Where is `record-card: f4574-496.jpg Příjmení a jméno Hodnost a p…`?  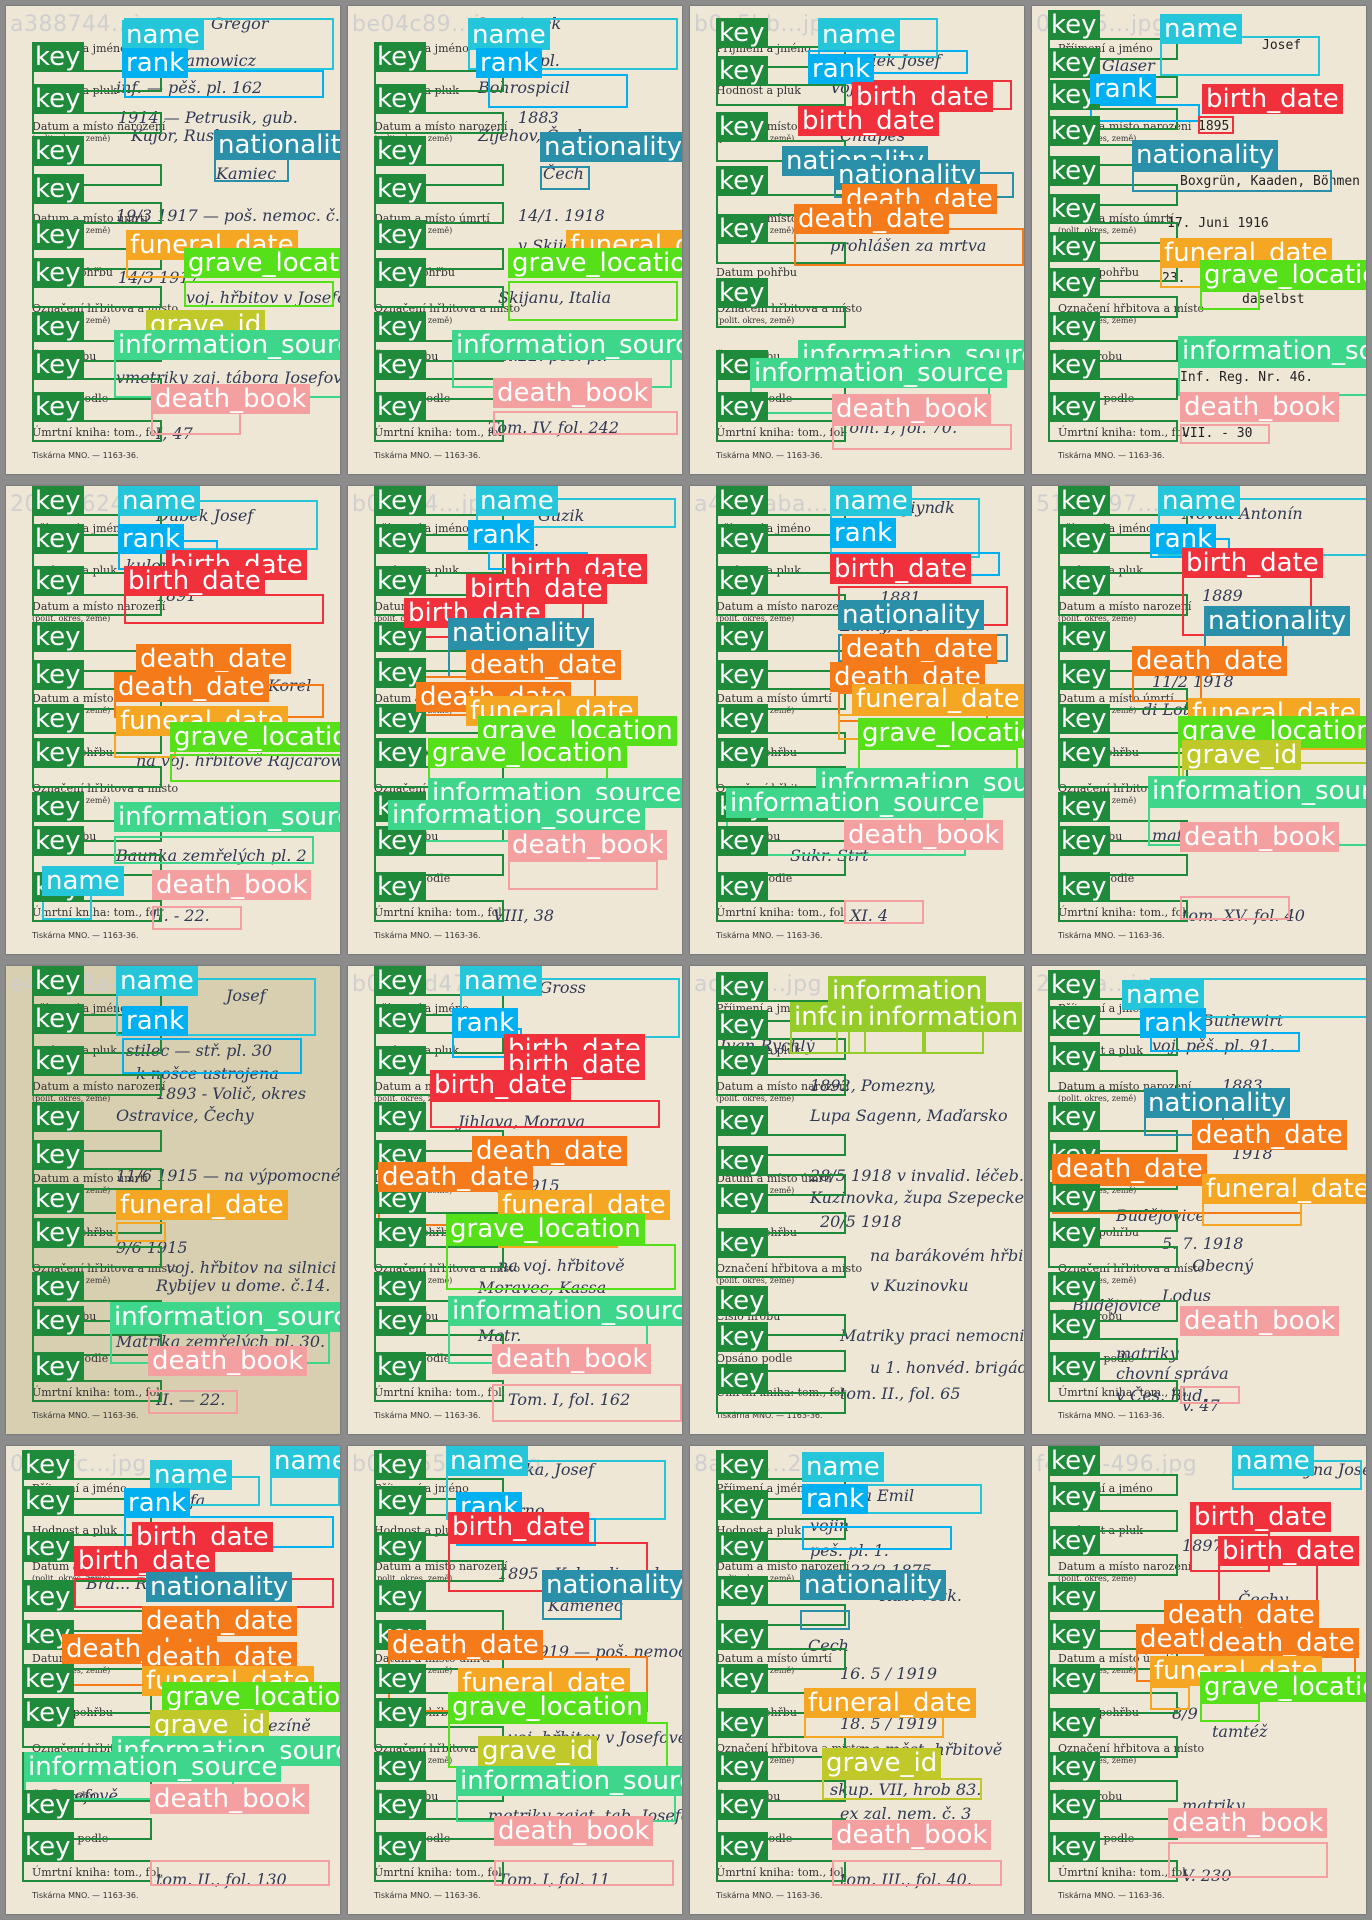 record-card: f4574-496.jpg Příjmení a jméno Hodnost a p… is located at coordinates (1199, 1680).